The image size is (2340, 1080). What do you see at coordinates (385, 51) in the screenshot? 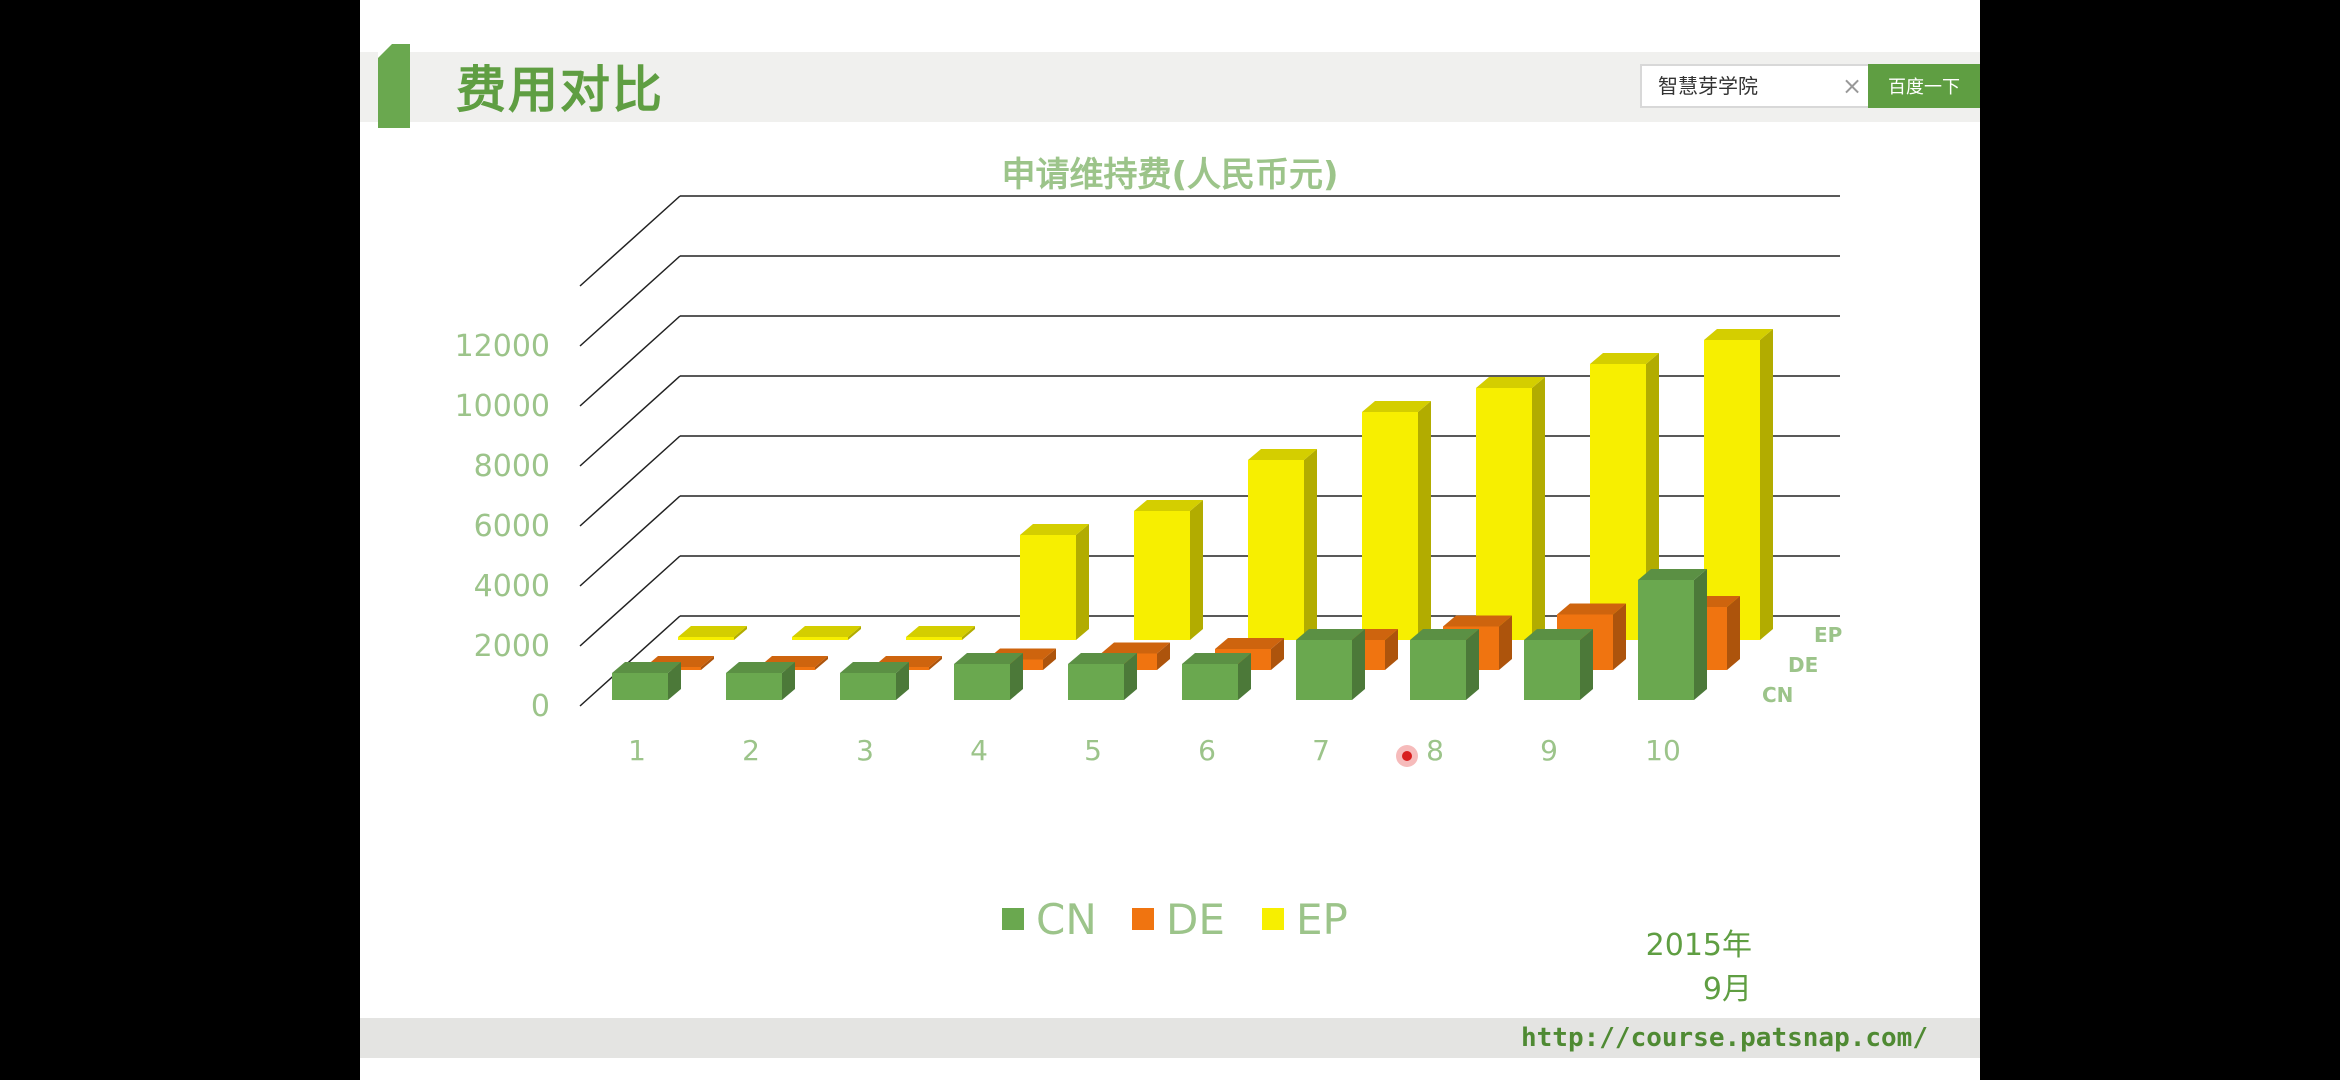
I see `title-marker-notch` at bounding box center [385, 51].